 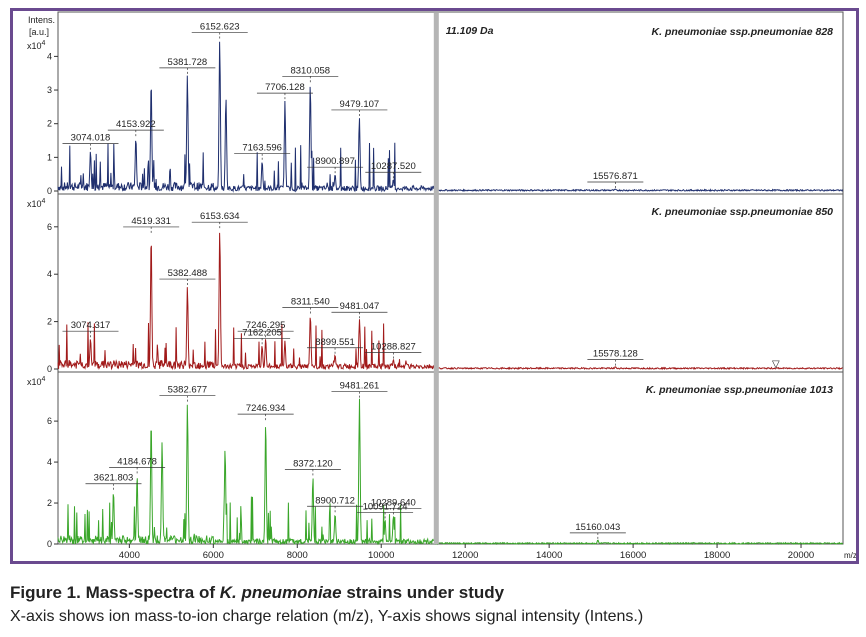 What do you see at coordinates (597, 527) in the screenshot?
I see `peak-label: 15160.043` at bounding box center [597, 527].